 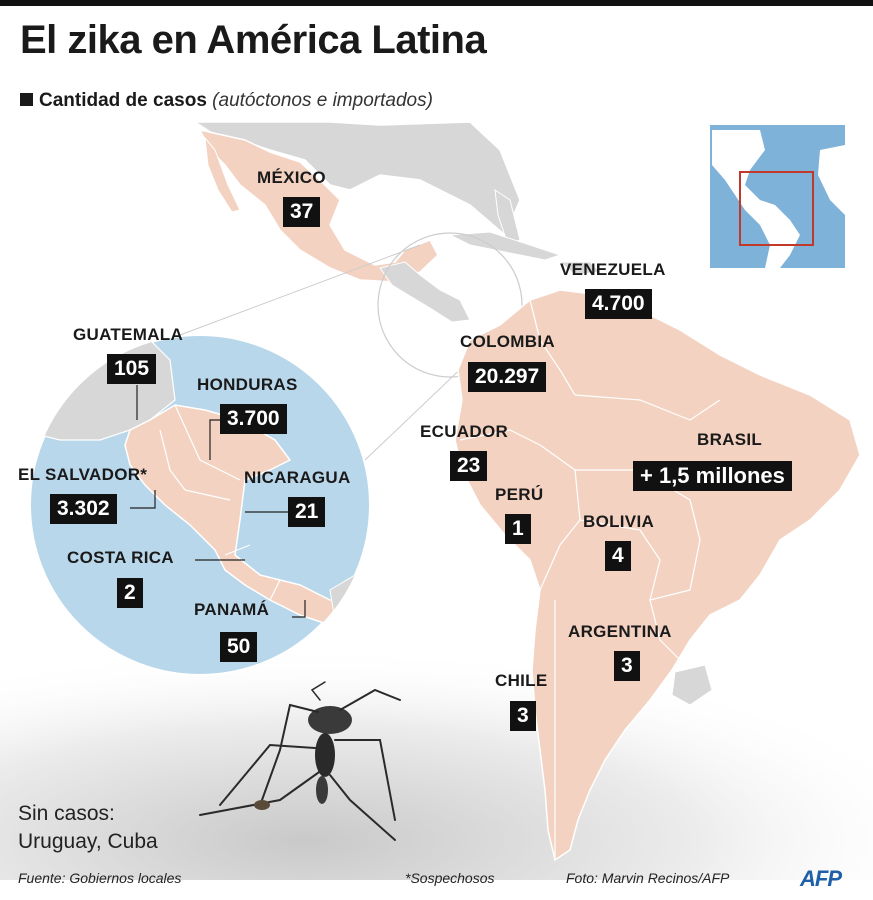 I want to click on cases-bolivia: 4, so click(x=618, y=556).